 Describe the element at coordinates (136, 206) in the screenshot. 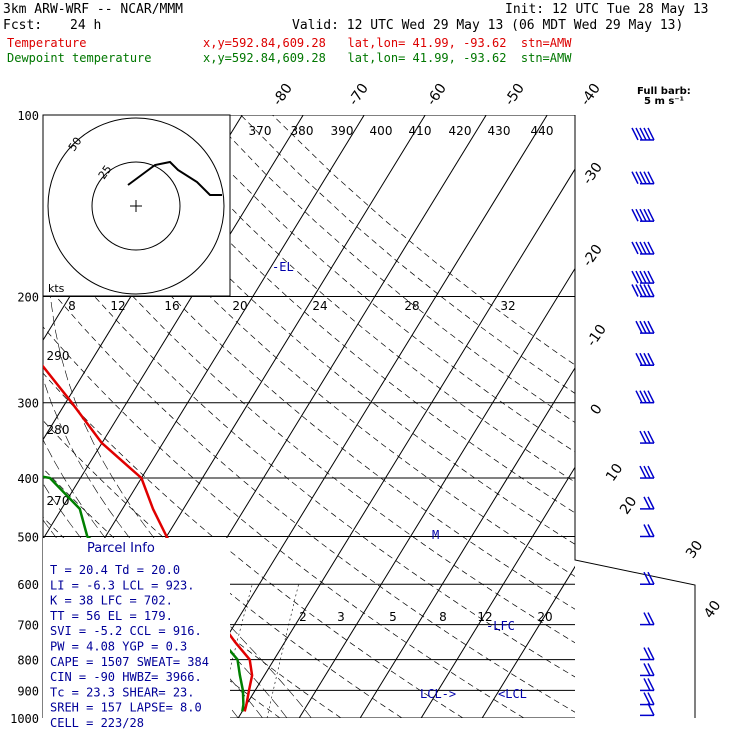

I see `hodograph-ring-inner` at that location.